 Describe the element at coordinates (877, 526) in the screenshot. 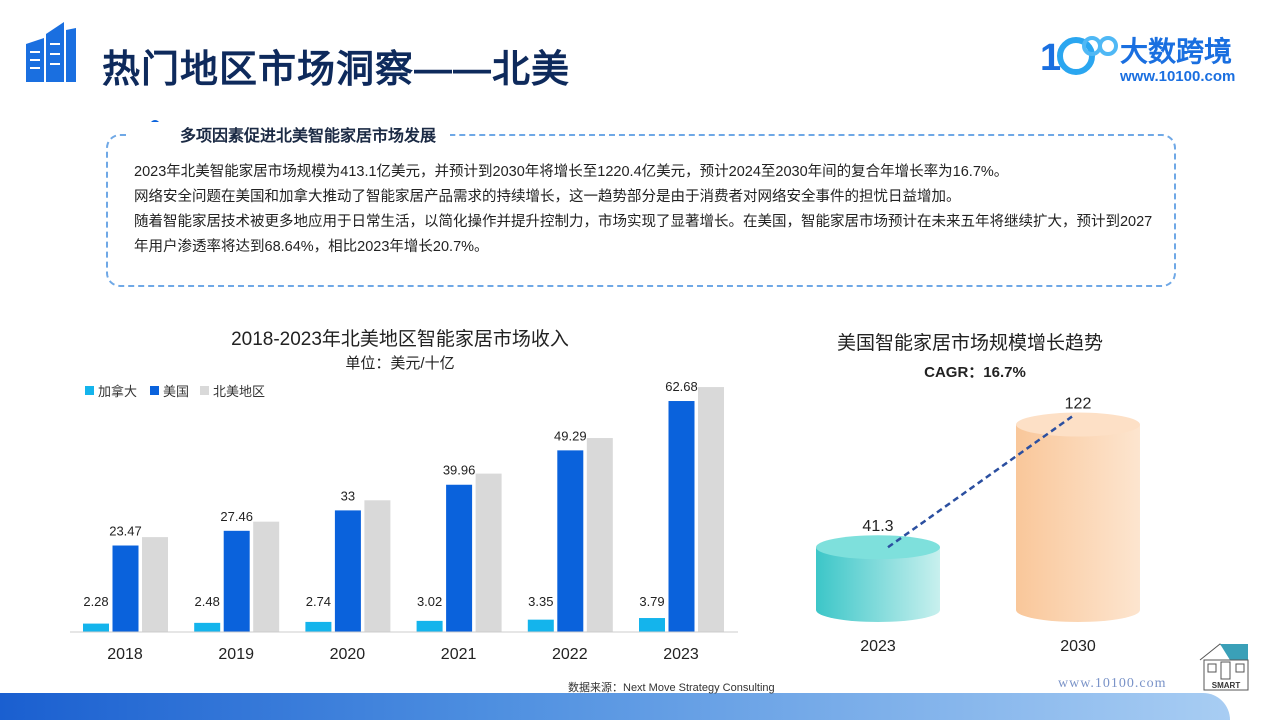

I see `value-label: 41.3` at that location.